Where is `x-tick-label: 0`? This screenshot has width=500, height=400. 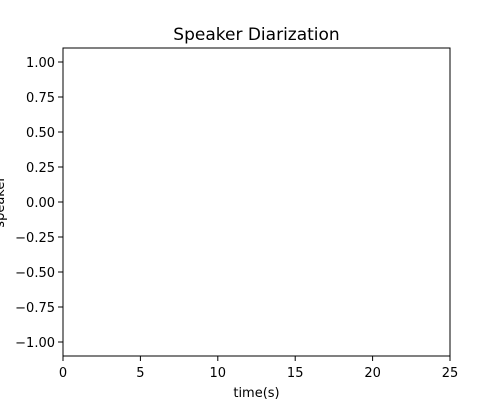 x-tick-label: 0 is located at coordinates (63, 373).